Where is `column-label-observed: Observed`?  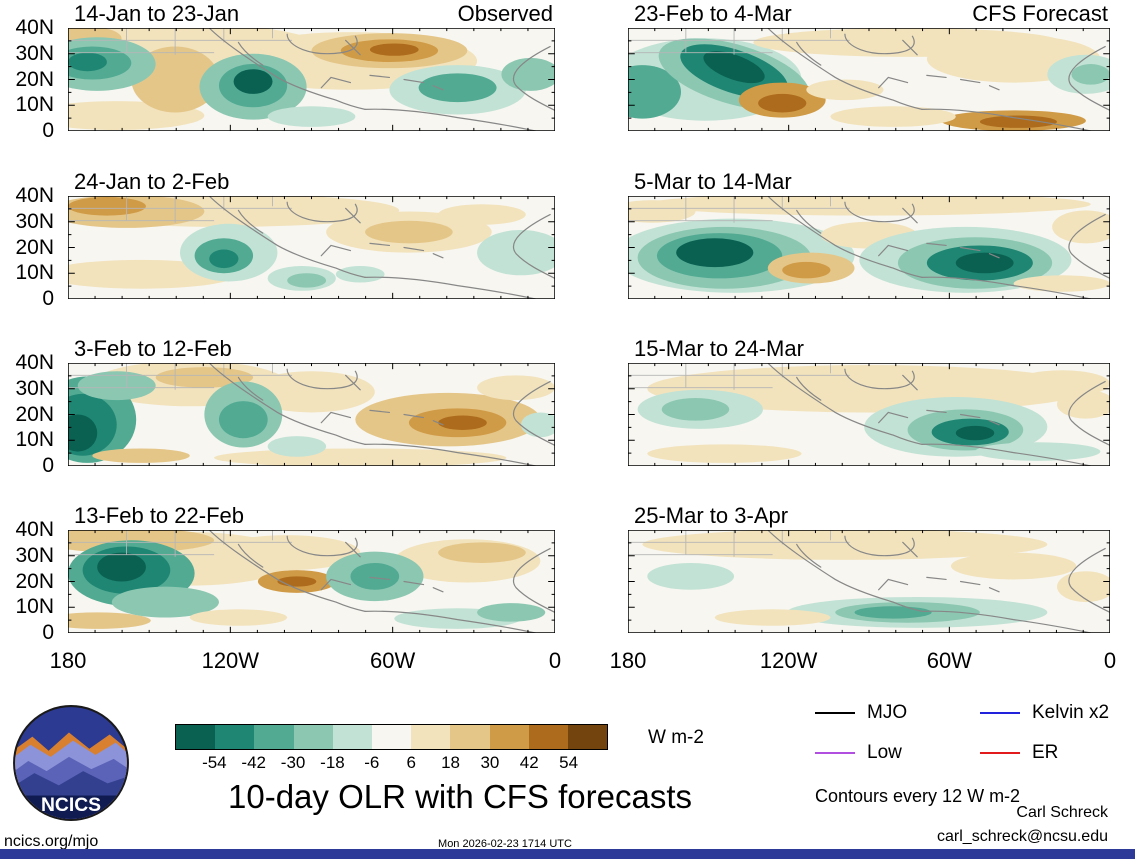 column-label-observed: Observed is located at coordinates (505, 13).